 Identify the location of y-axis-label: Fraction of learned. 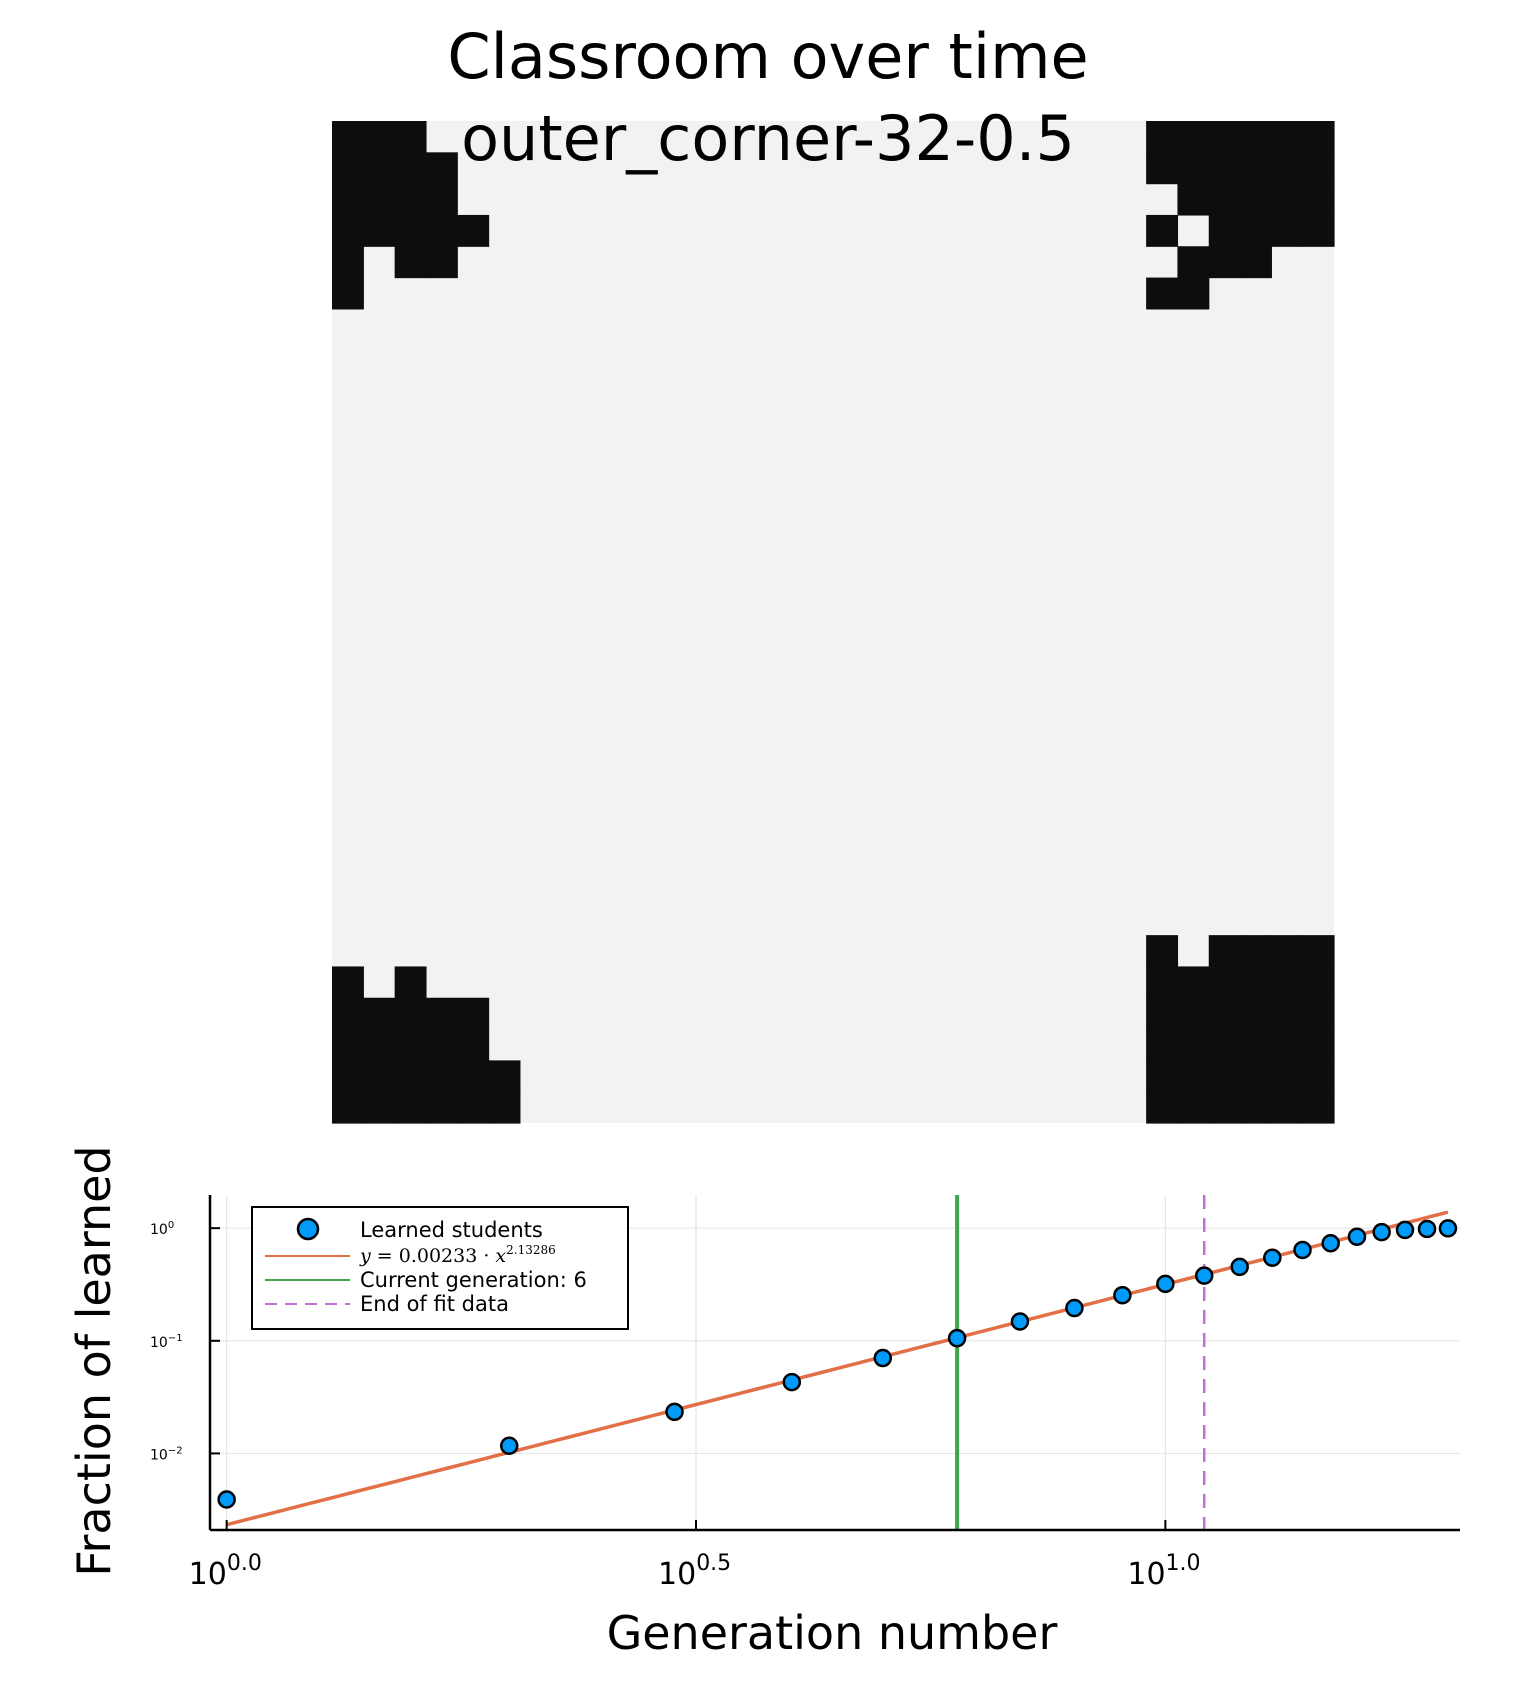
(94, 1360).